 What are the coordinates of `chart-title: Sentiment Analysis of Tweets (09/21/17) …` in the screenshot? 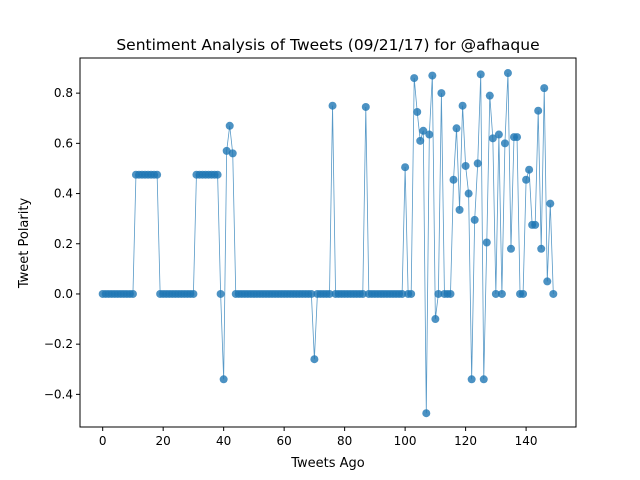 It's located at (327, 45).